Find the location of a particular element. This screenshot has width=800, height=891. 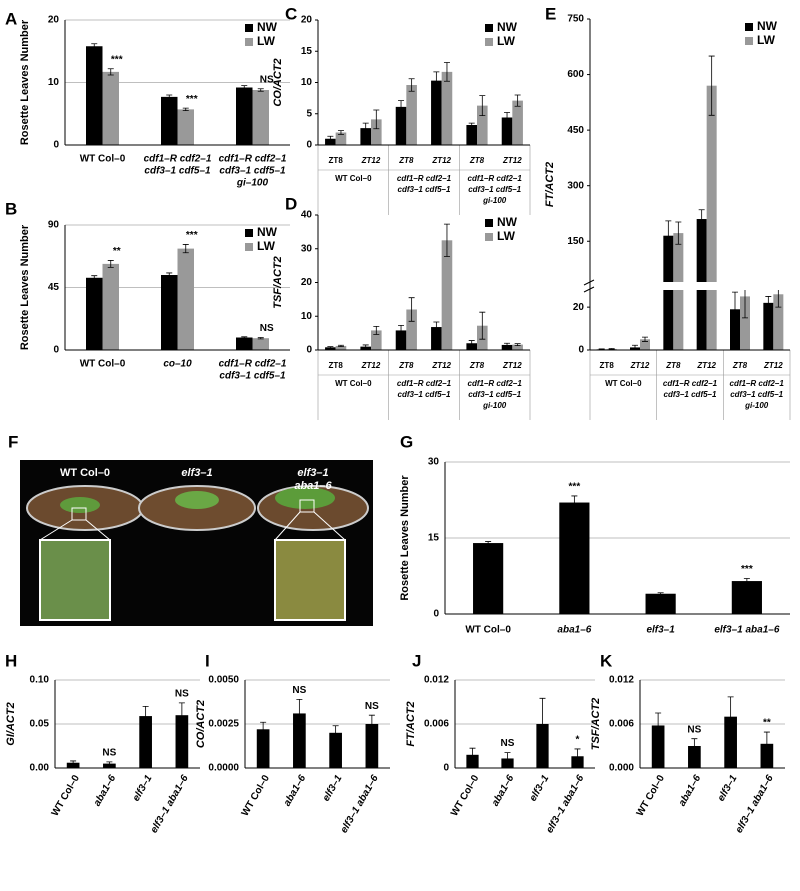

panel-label: J is located at coordinates (416, 660).